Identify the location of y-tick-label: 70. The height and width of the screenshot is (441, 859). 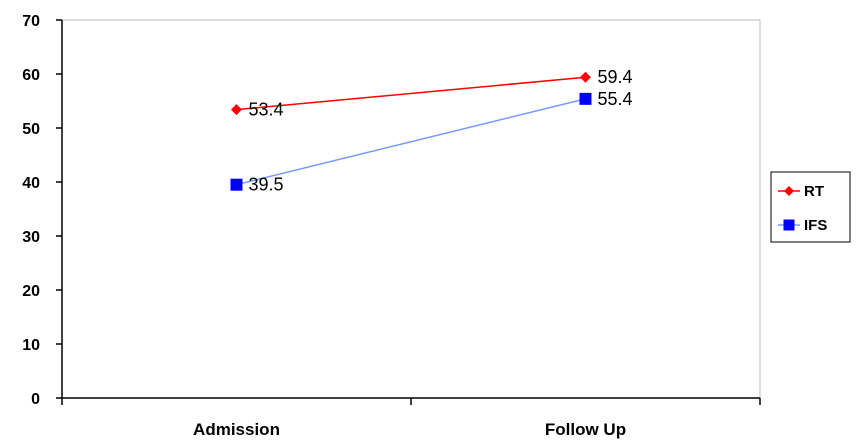
(31, 21).